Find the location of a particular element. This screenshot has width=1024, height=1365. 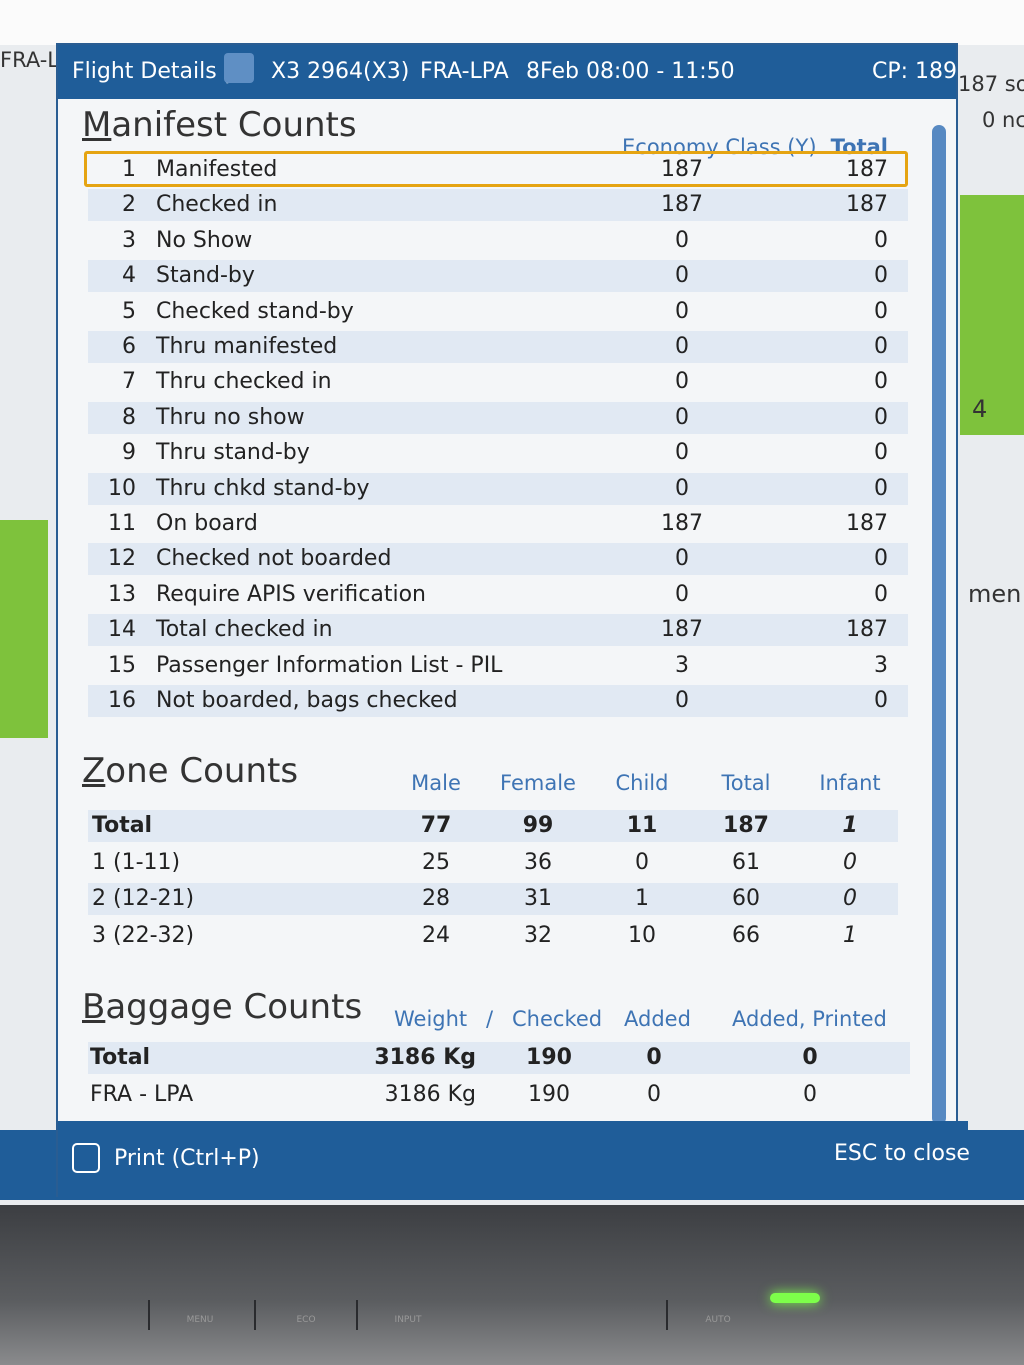

top-strip is located at coordinates (512, 22).